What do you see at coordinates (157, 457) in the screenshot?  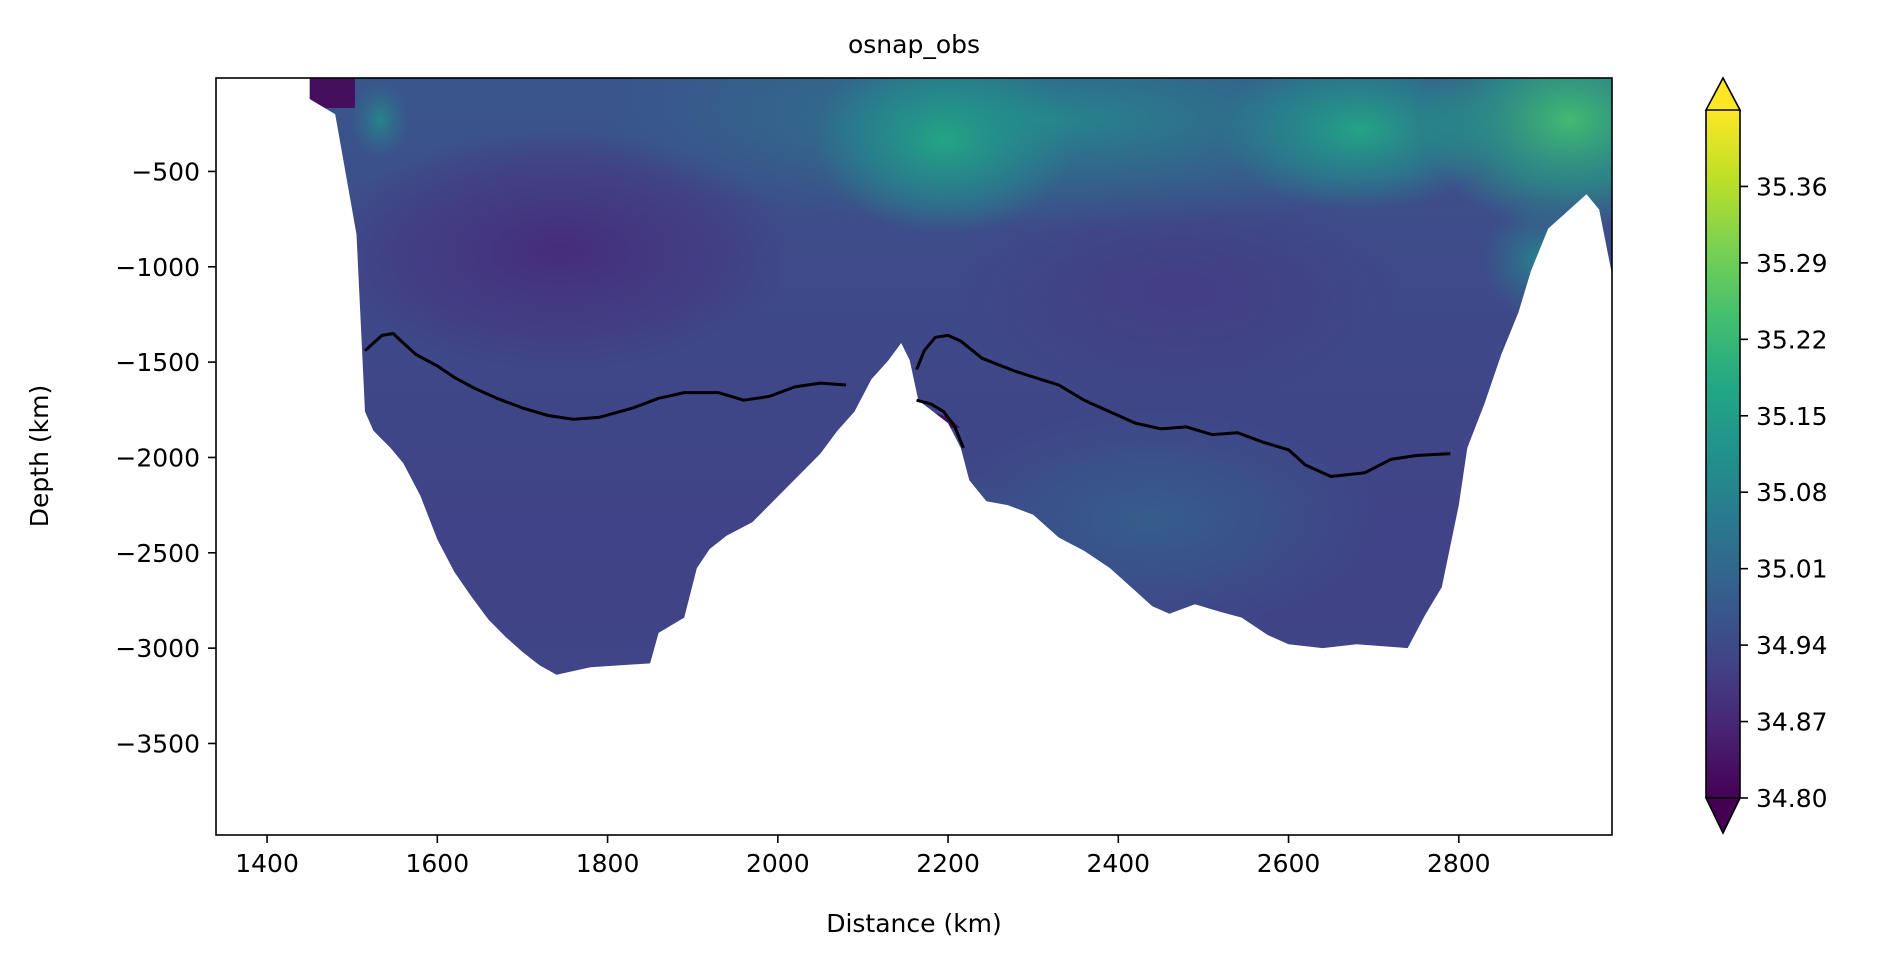 I see `y-tick-label: −2000` at bounding box center [157, 457].